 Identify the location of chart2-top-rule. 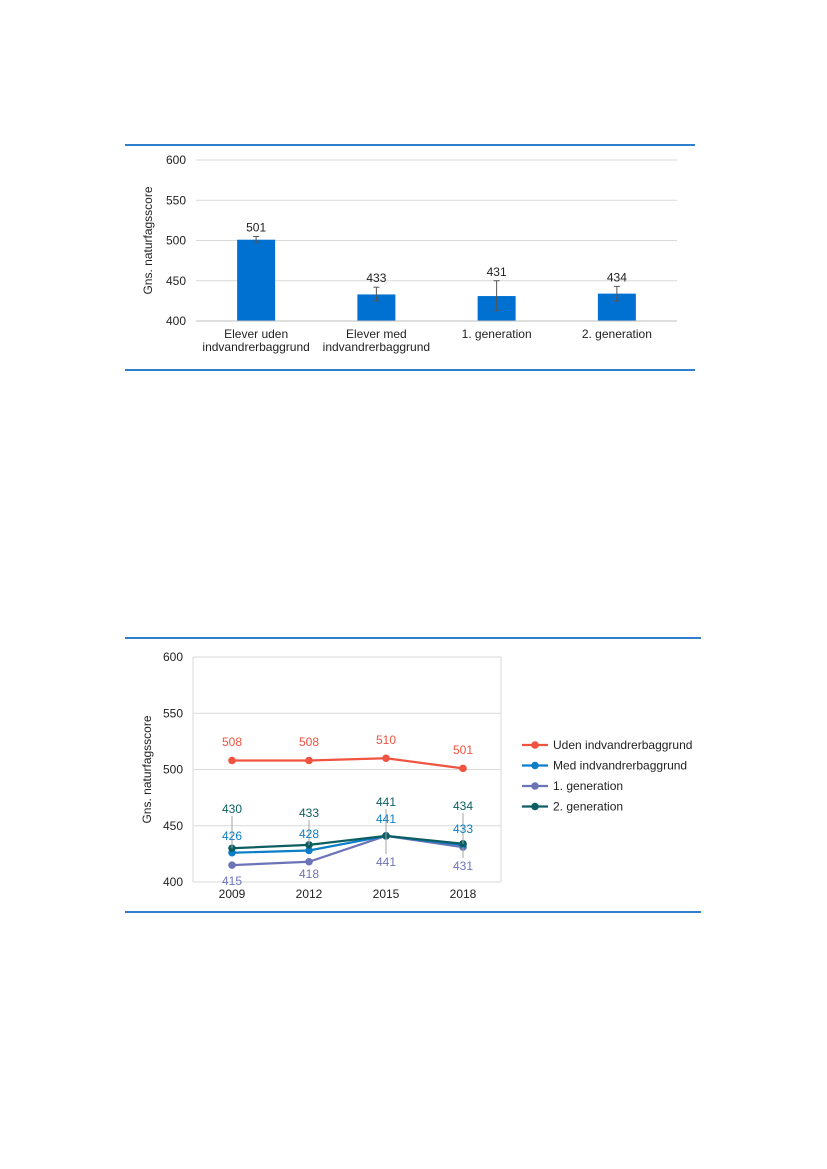
(413, 638).